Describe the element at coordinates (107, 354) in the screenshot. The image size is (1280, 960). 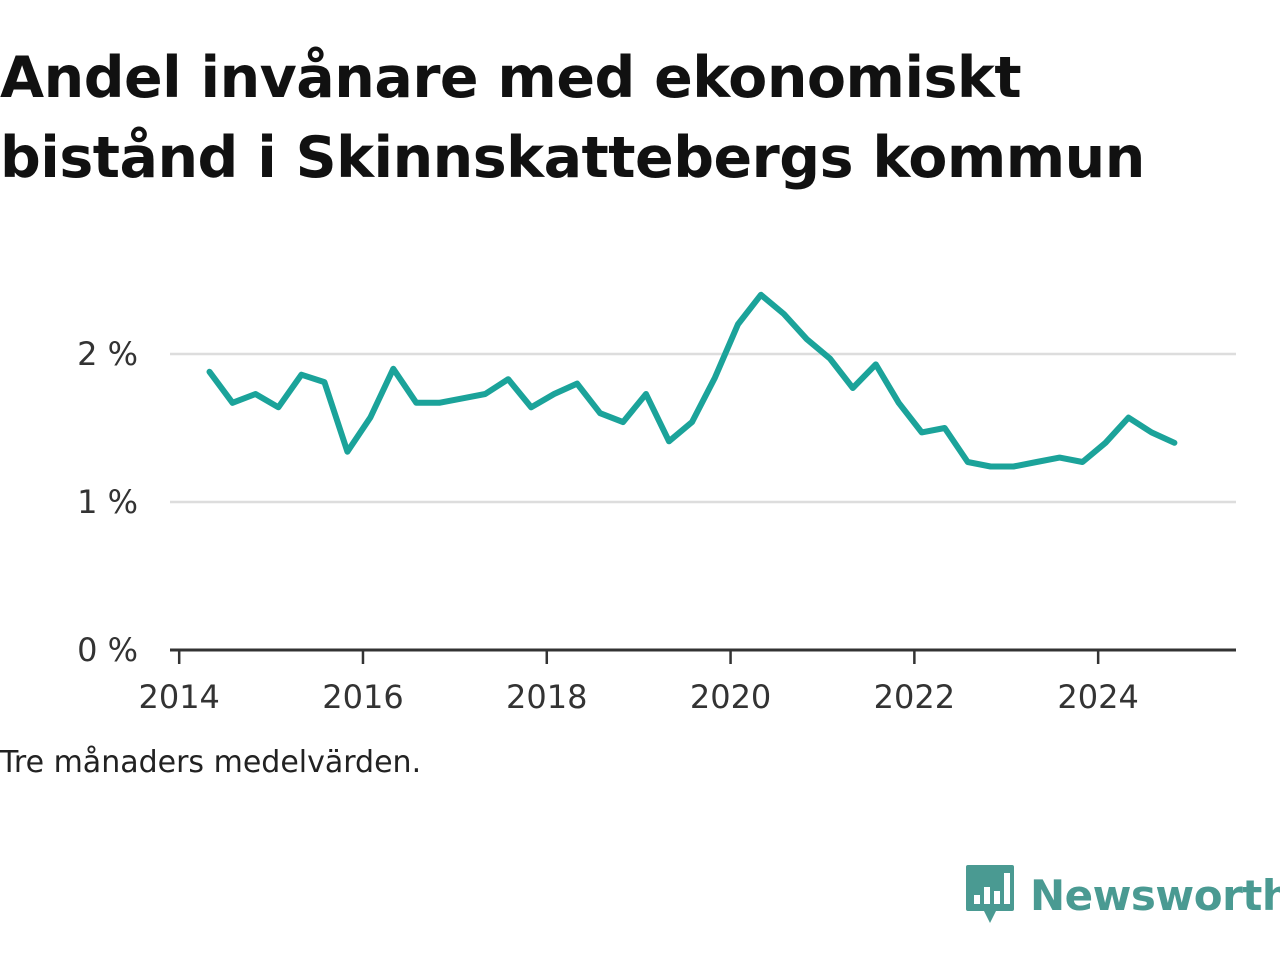
I see `y-tick-label: 2 %` at that location.